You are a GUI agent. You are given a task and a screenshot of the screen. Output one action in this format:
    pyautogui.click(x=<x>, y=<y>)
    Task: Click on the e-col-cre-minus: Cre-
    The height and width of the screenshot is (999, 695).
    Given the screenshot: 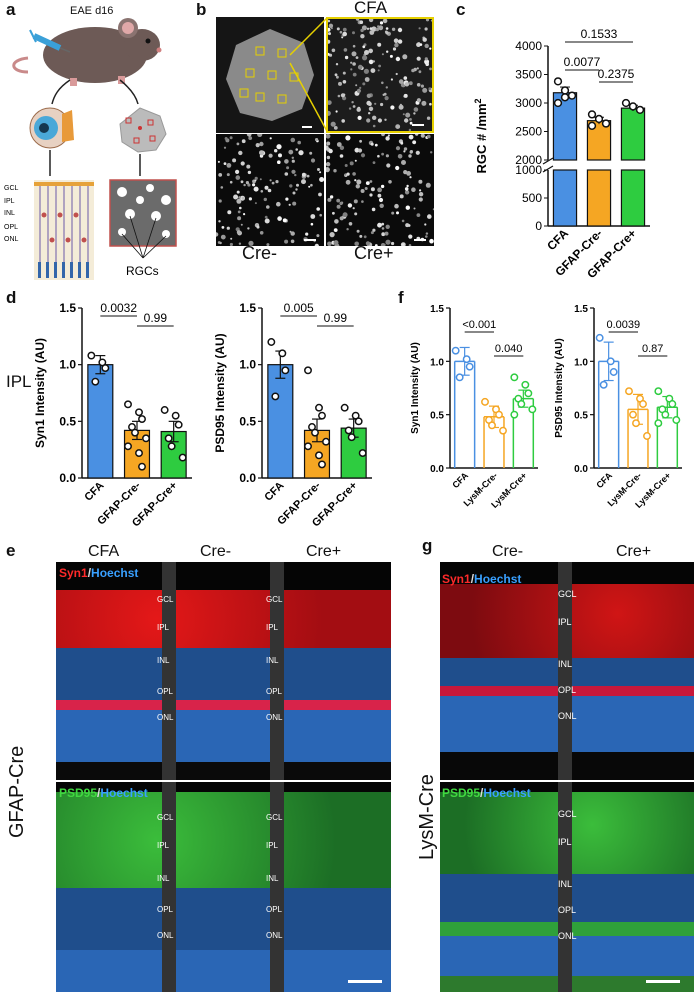 What is the action you would take?
    pyautogui.click(x=216, y=551)
    